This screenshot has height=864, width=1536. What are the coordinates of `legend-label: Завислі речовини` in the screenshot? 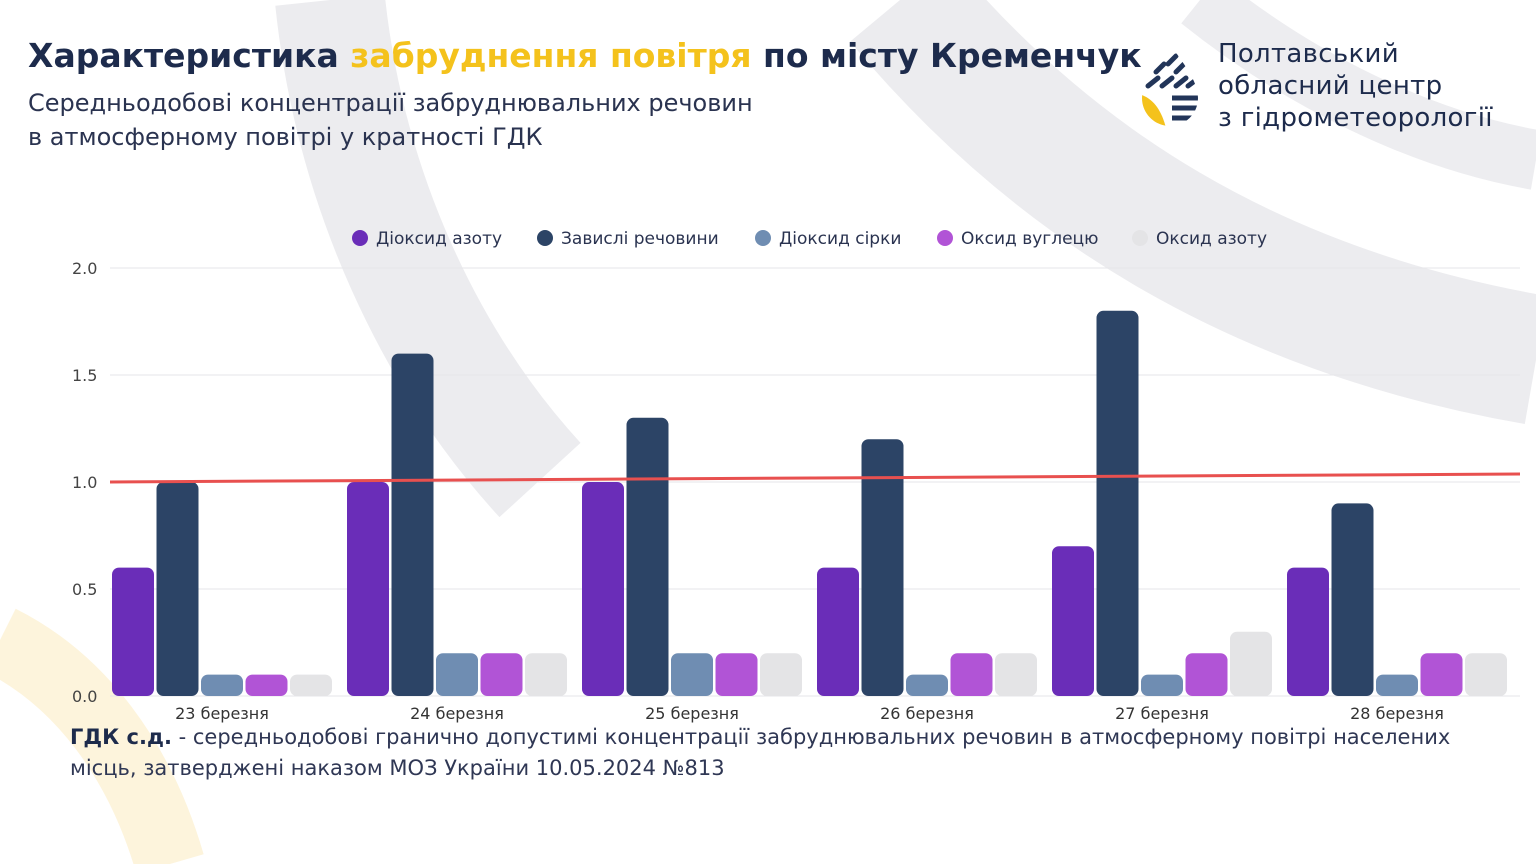 It's located at (640, 239).